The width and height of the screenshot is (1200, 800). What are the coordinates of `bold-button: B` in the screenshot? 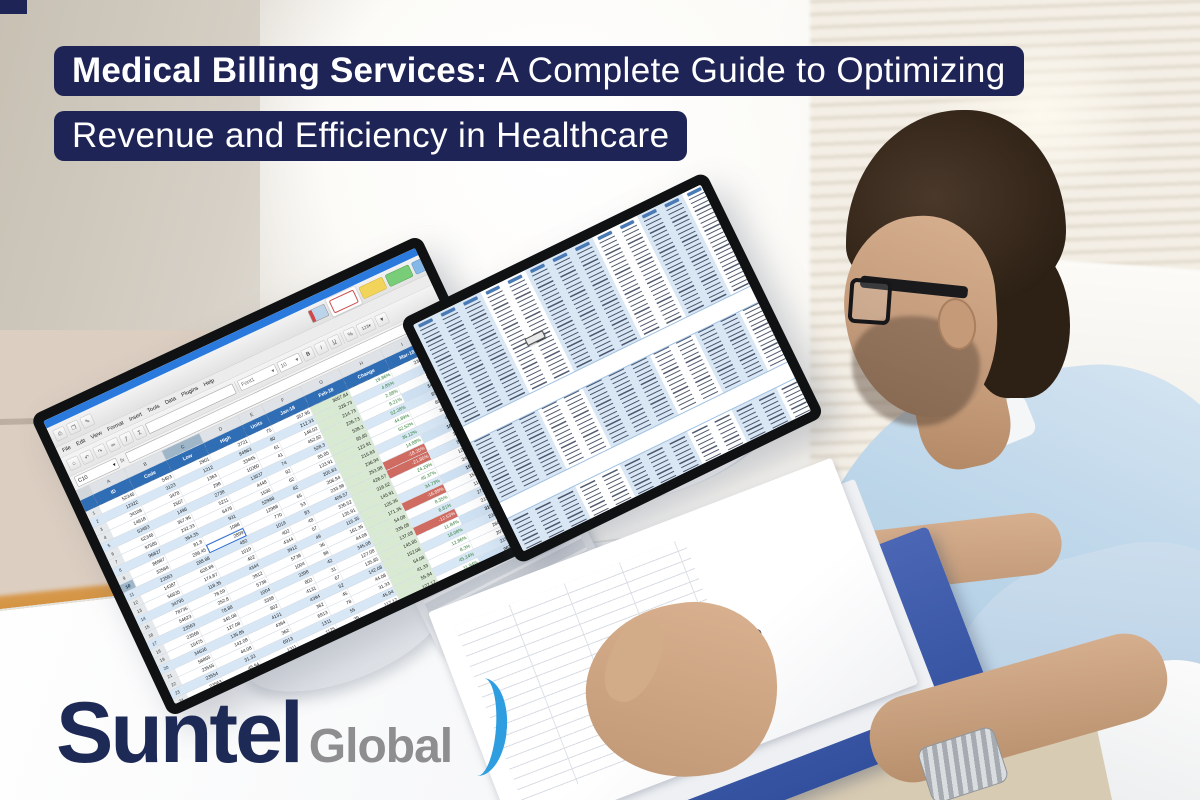 It's located at (308, 354).